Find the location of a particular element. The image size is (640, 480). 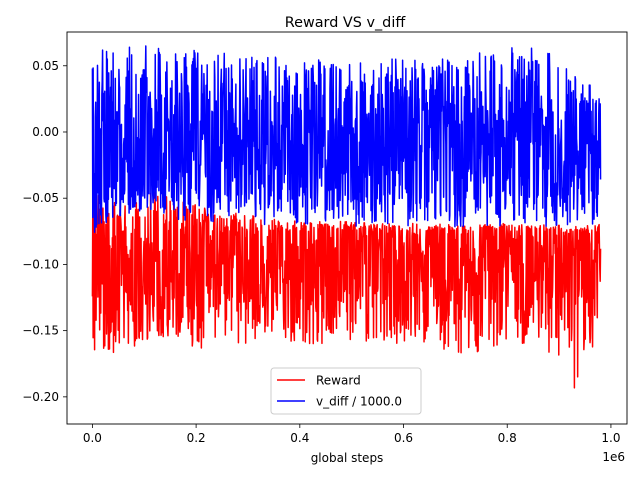

x-tick-label: 0.4 is located at coordinates (299, 438).